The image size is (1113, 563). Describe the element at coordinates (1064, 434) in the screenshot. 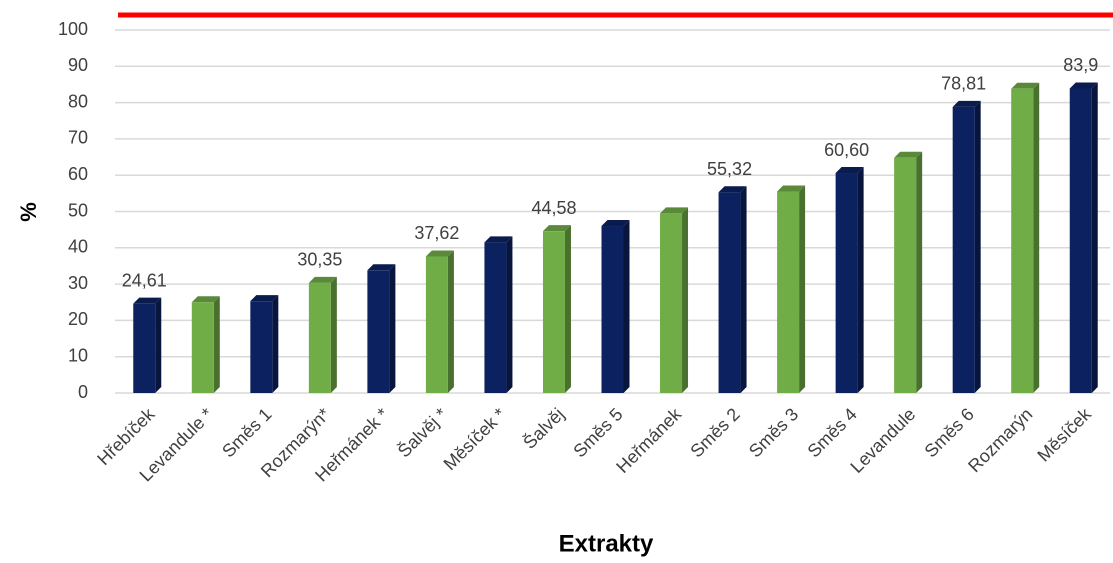

I see `x-tick-label: Měsíček` at that location.